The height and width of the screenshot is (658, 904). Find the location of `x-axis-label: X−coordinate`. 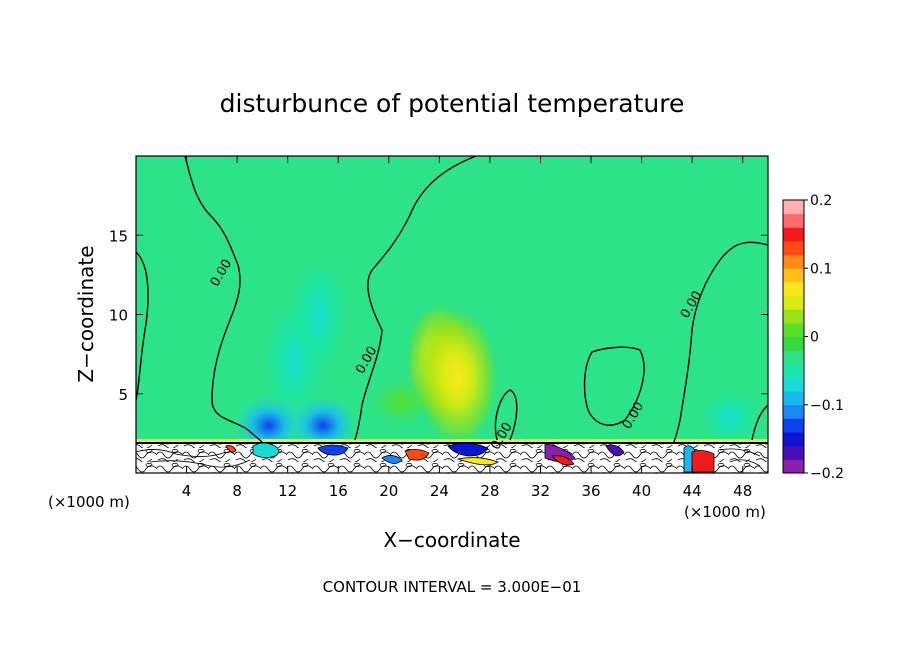

x-axis-label: X−coordinate is located at coordinates (451, 540).